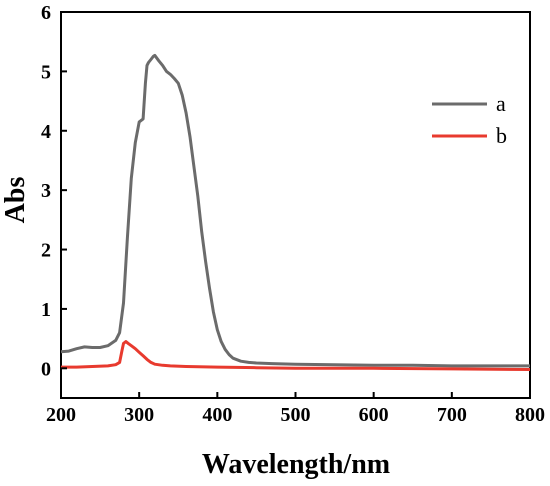  I want to click on y-tick-label: 1, so click(46, 310).